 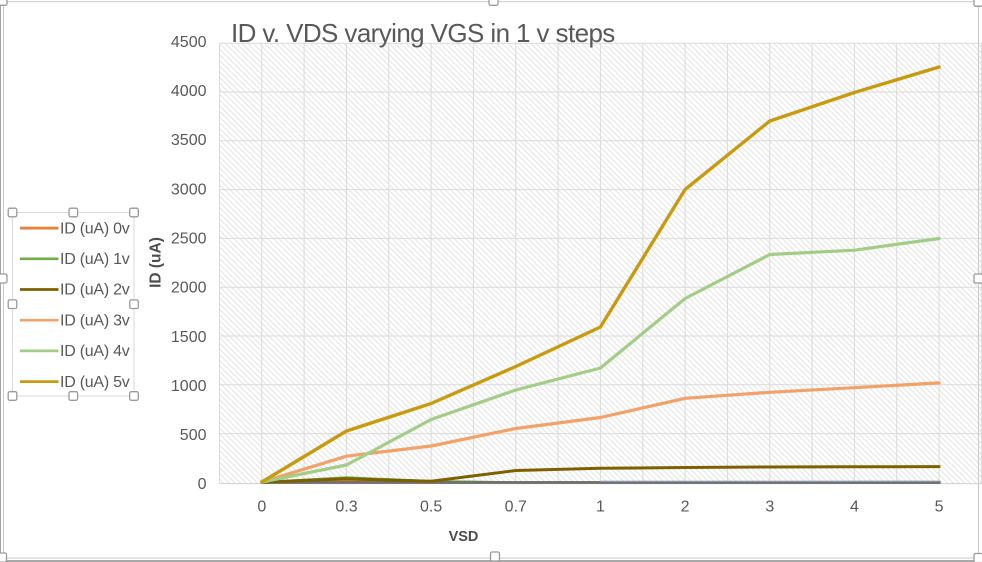 What do you see at coordinates (464, 537) in the screenshot?
I see `svg-text: VSD` at bounding box center [464, 537].